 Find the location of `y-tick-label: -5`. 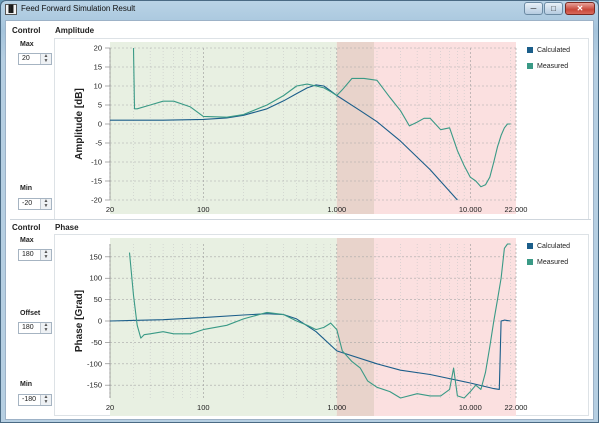

y-tick-label: -5 is located at coordinates (98, 143).